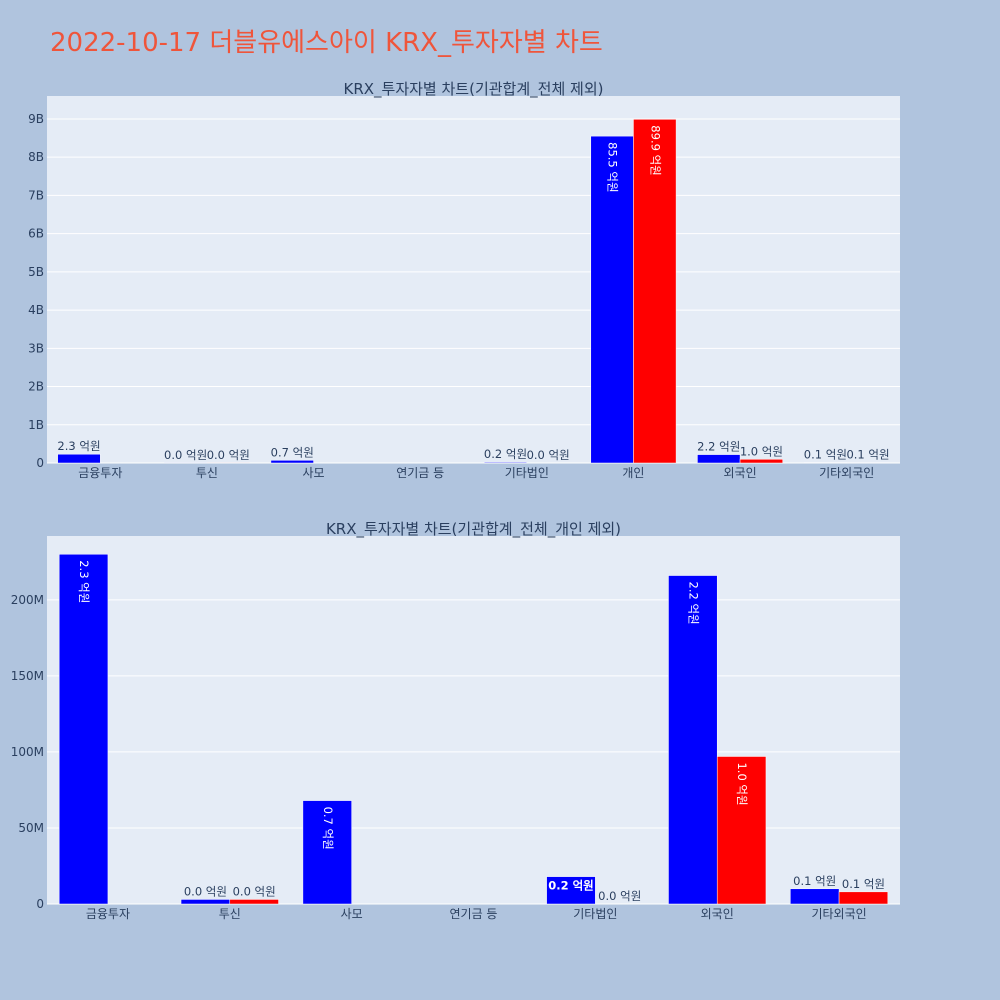  Describe the element at coordinates (613, 167) in the screenshot. I see `data-label: 85.5 억원` at that location.